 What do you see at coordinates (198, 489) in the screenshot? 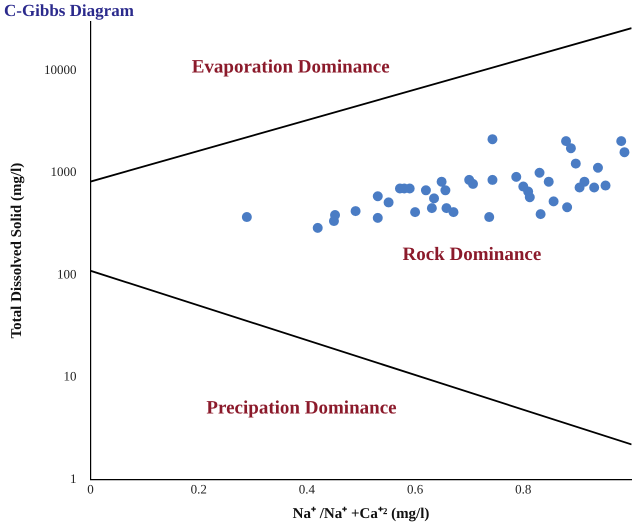
I see `x-tick-label: 0.2` at bounding box center [198, 489].